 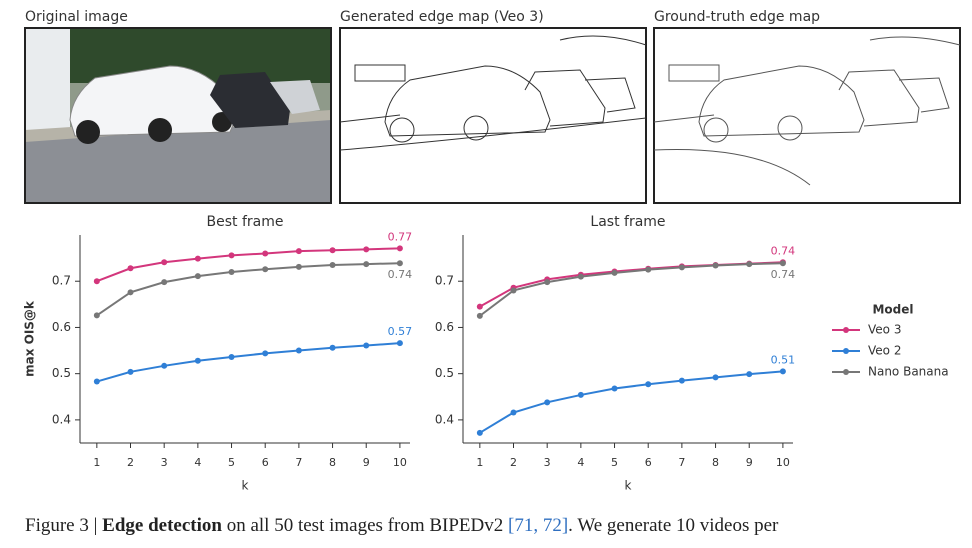 I want to click on y-tick-label: 0.7, so click(x=444, y=281).